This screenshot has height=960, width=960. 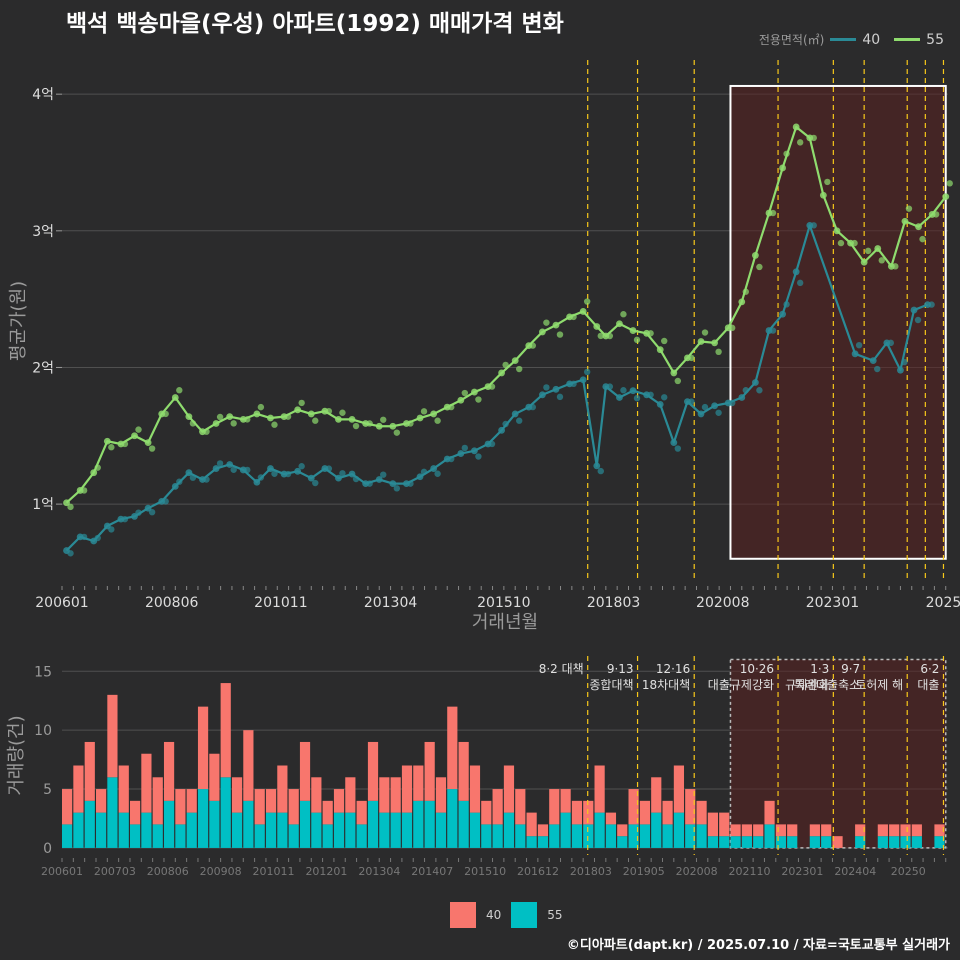 I want to click on volume-event-label: 6·2, so click(x=929, y=669).